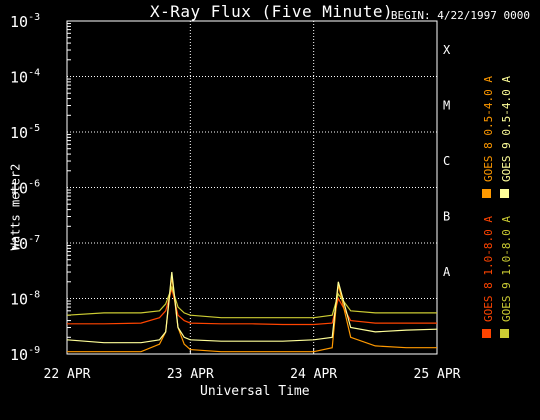 This screenshot has width=540, height=420. What do you see at coordinates (25, 21) in the screenshot?
I see `y-tick-label: 10⁻³` at bounding box center [25, 21].